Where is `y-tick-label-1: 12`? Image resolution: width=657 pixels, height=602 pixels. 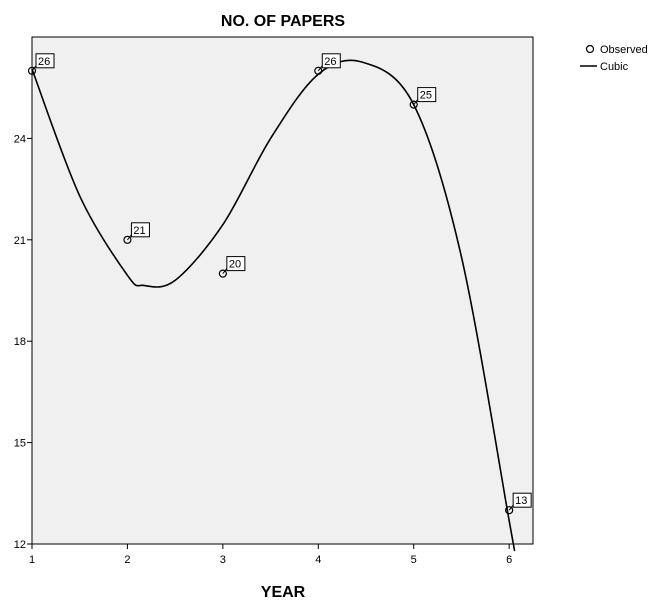 y-tick-label-1: 12 is located at coordinates (20, 545).